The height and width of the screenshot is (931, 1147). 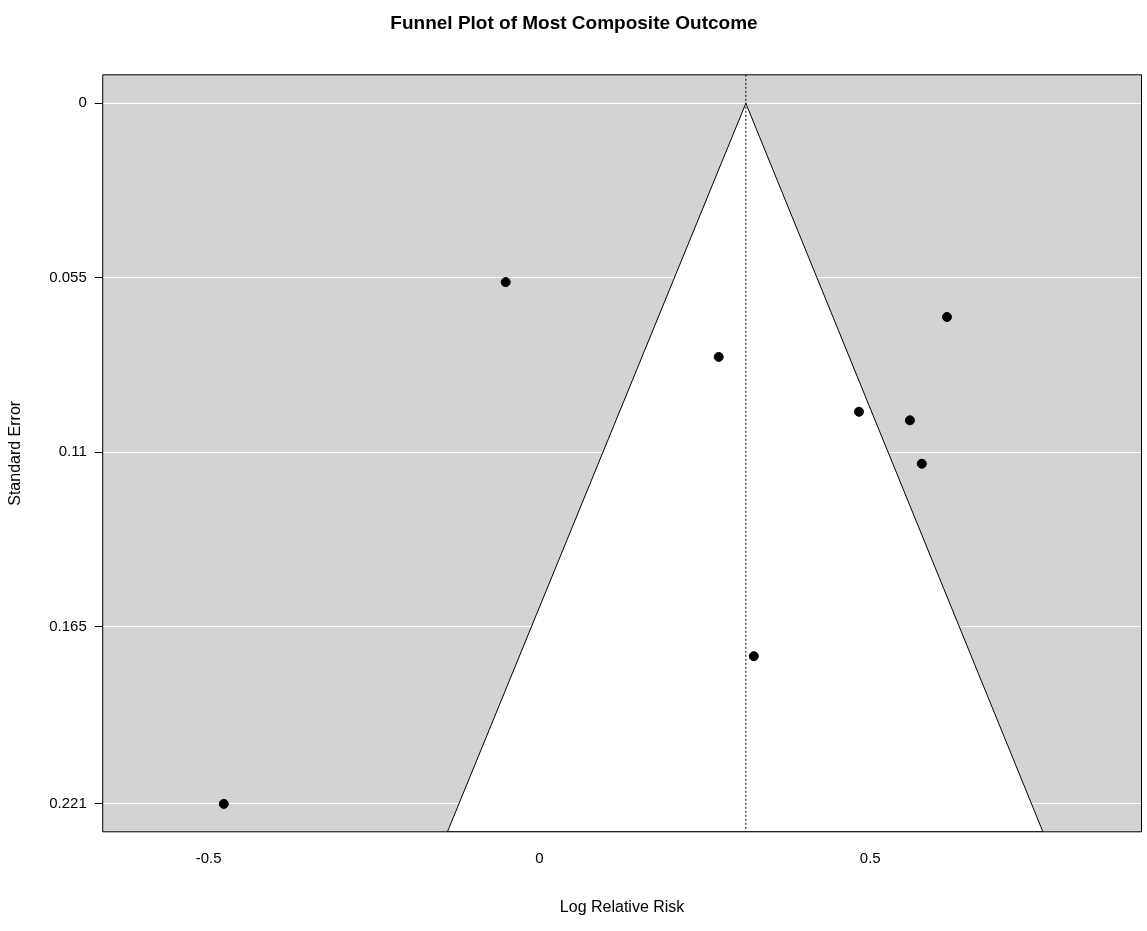 What do you see at coordinates (622, 906) in the screenshot?
I see `x-axis-title: Log Relative Risk` at bounding box center [622, 906].